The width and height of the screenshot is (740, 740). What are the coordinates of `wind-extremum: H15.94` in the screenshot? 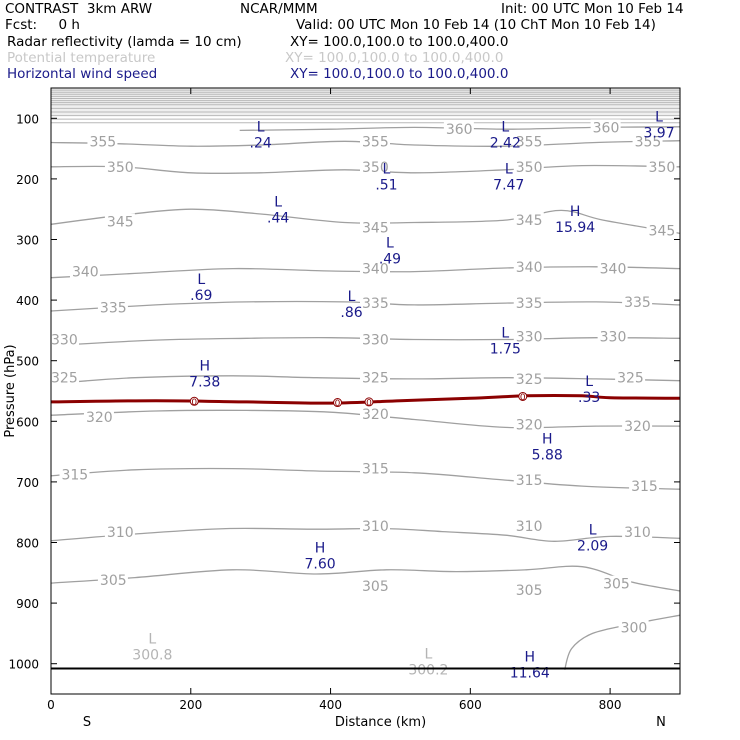 It's located at (575, 220).